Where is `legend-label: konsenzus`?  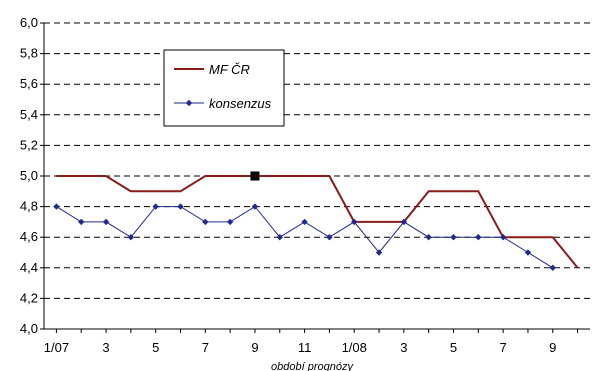 legend-label: konsenzus is located at coordinates (240, 103).